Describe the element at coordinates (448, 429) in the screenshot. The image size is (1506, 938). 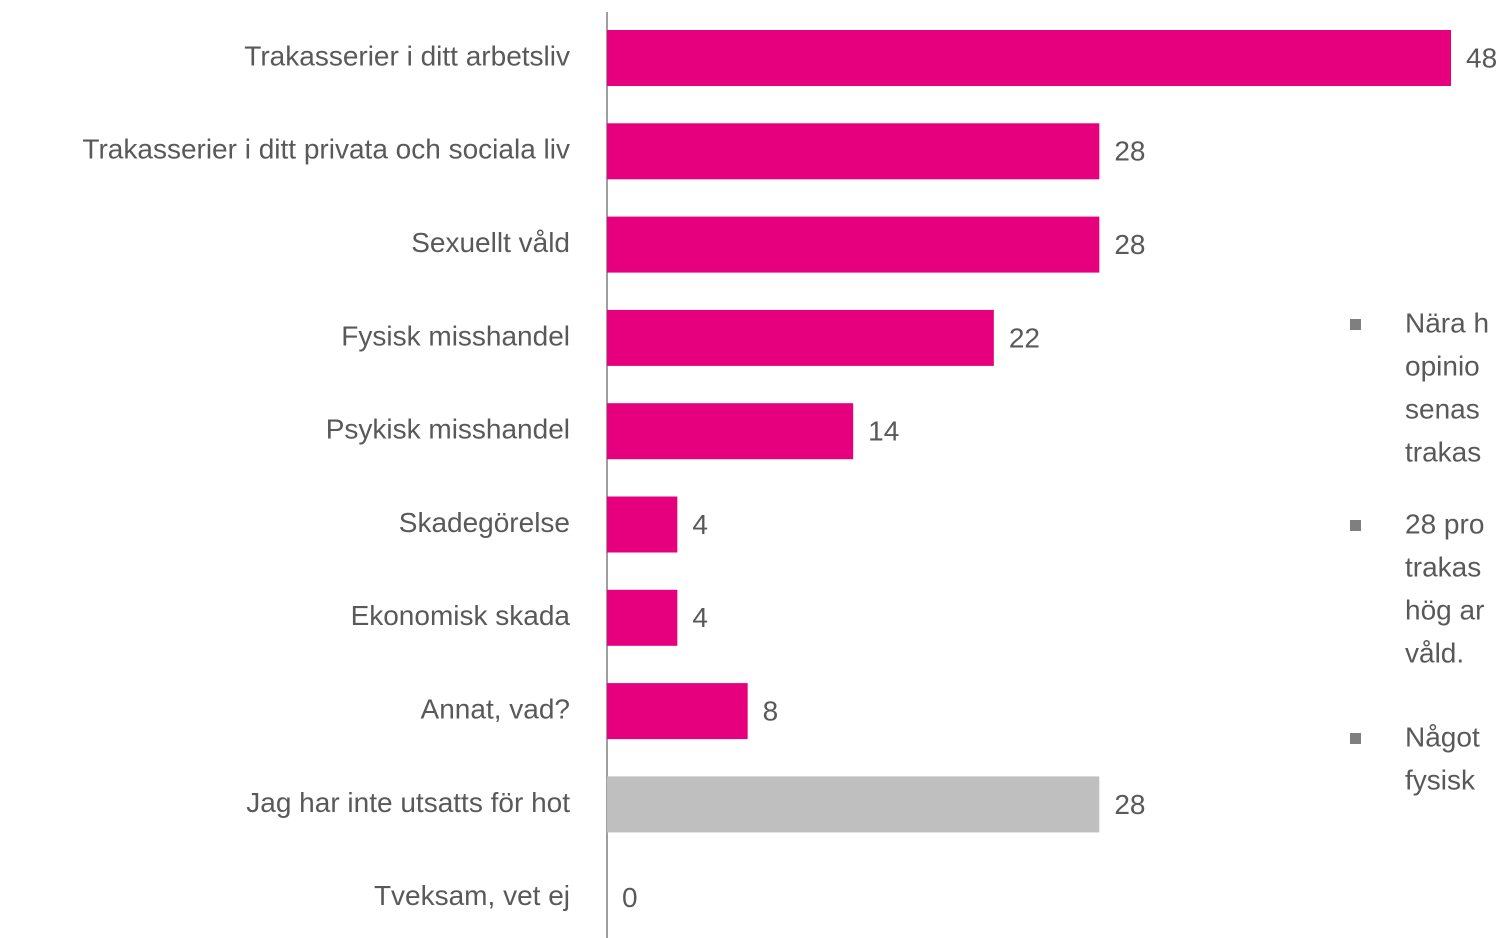
I see `category-label: Psykisk misshandel` at that location.